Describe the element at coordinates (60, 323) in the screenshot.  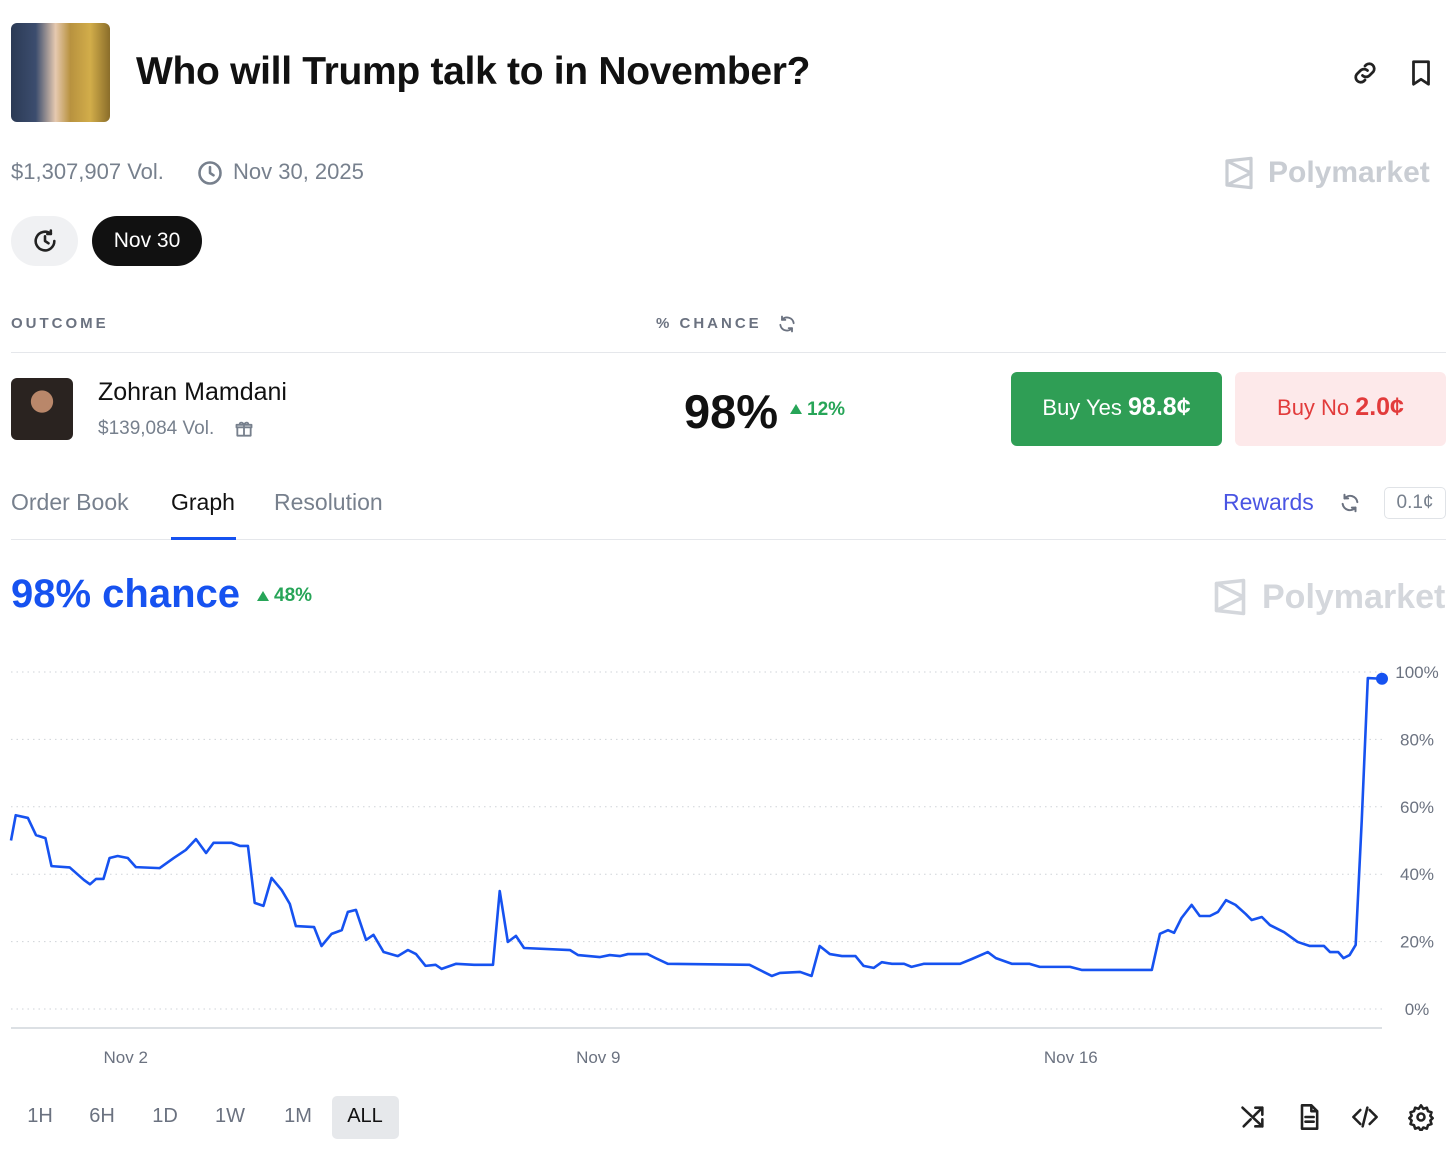
I see `column-header: OUTCOME` at that location.